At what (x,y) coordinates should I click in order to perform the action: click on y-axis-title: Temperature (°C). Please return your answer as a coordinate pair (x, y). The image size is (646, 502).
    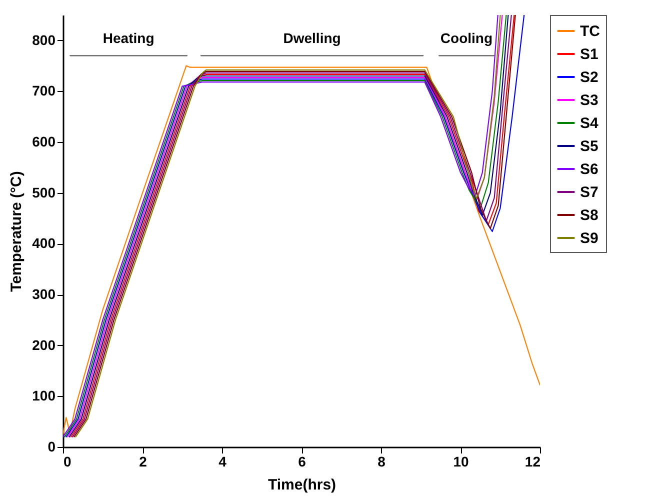
    Looking at the image, I should click on (17, 231).